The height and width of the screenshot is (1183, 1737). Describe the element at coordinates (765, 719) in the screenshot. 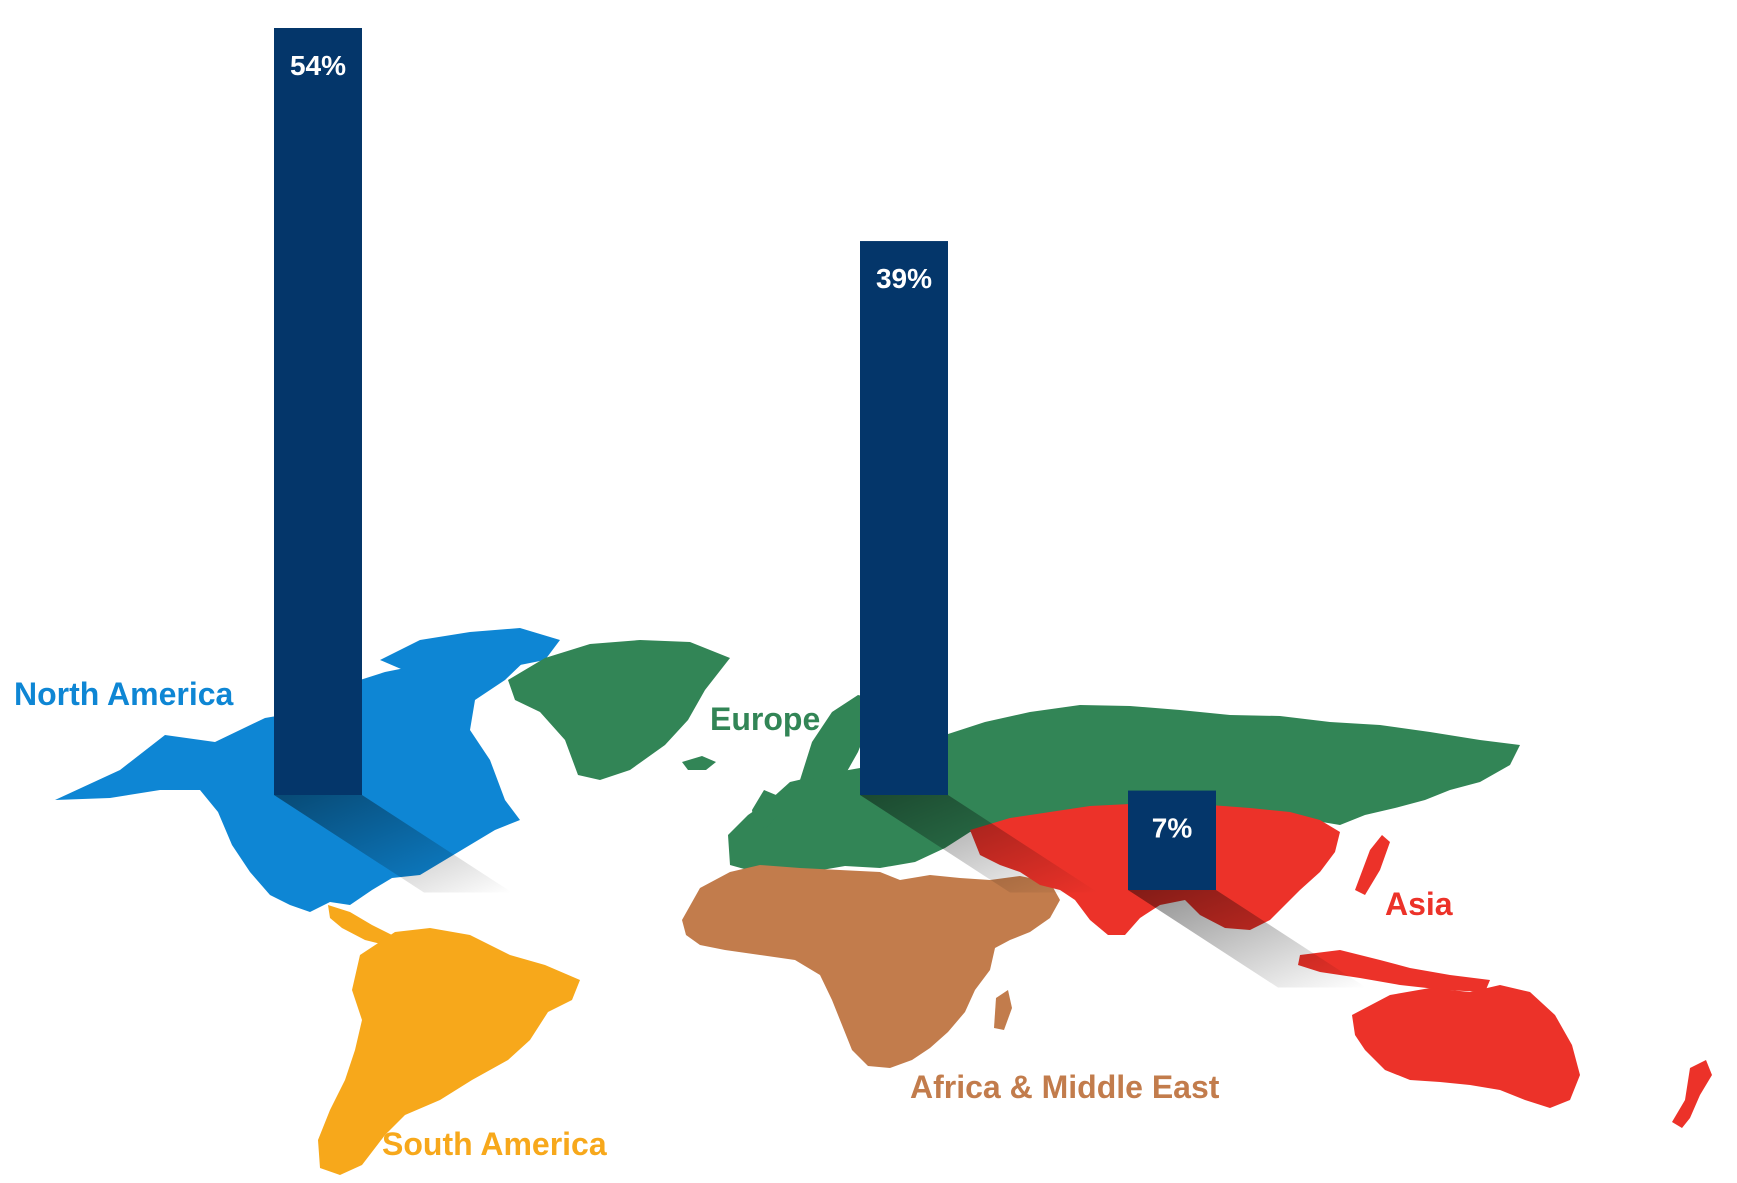

I see `region-label-europe: Europe` at that location.